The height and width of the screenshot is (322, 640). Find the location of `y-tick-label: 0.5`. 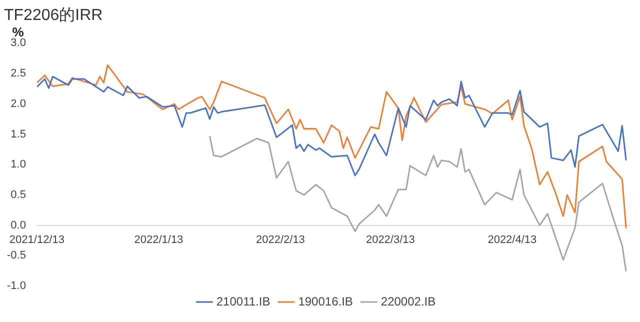

y-tick-label: 0.5 is located at coordinates (18, 194).